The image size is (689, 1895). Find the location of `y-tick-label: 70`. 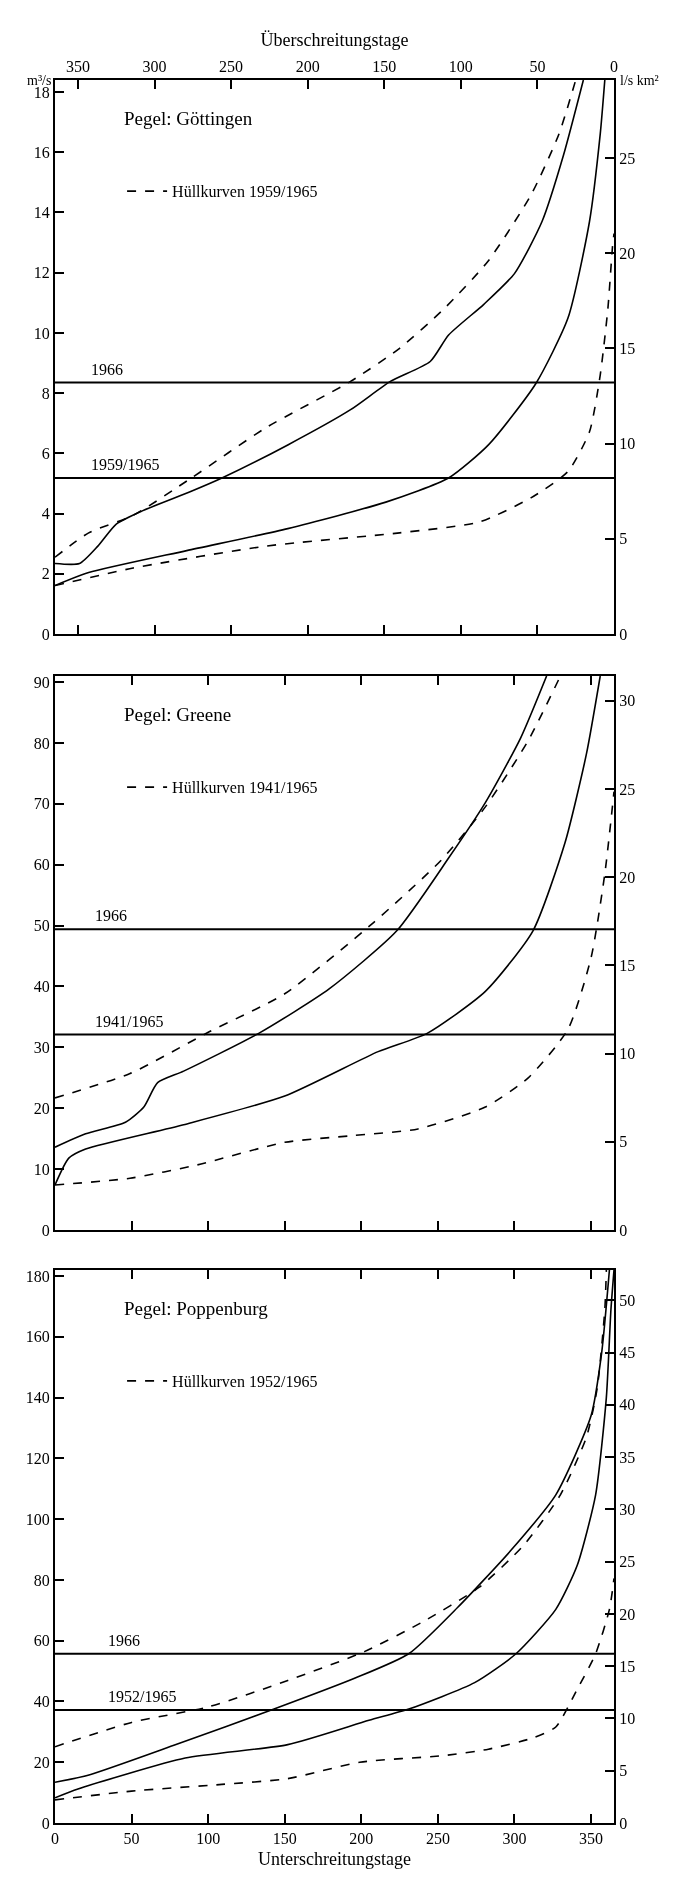

y-tick-label: 70 is located at coordinates (41, 804).